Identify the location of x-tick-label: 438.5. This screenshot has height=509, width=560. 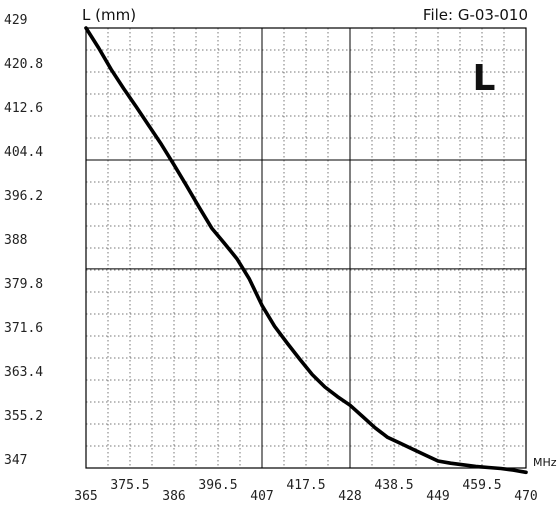
(393, 485).